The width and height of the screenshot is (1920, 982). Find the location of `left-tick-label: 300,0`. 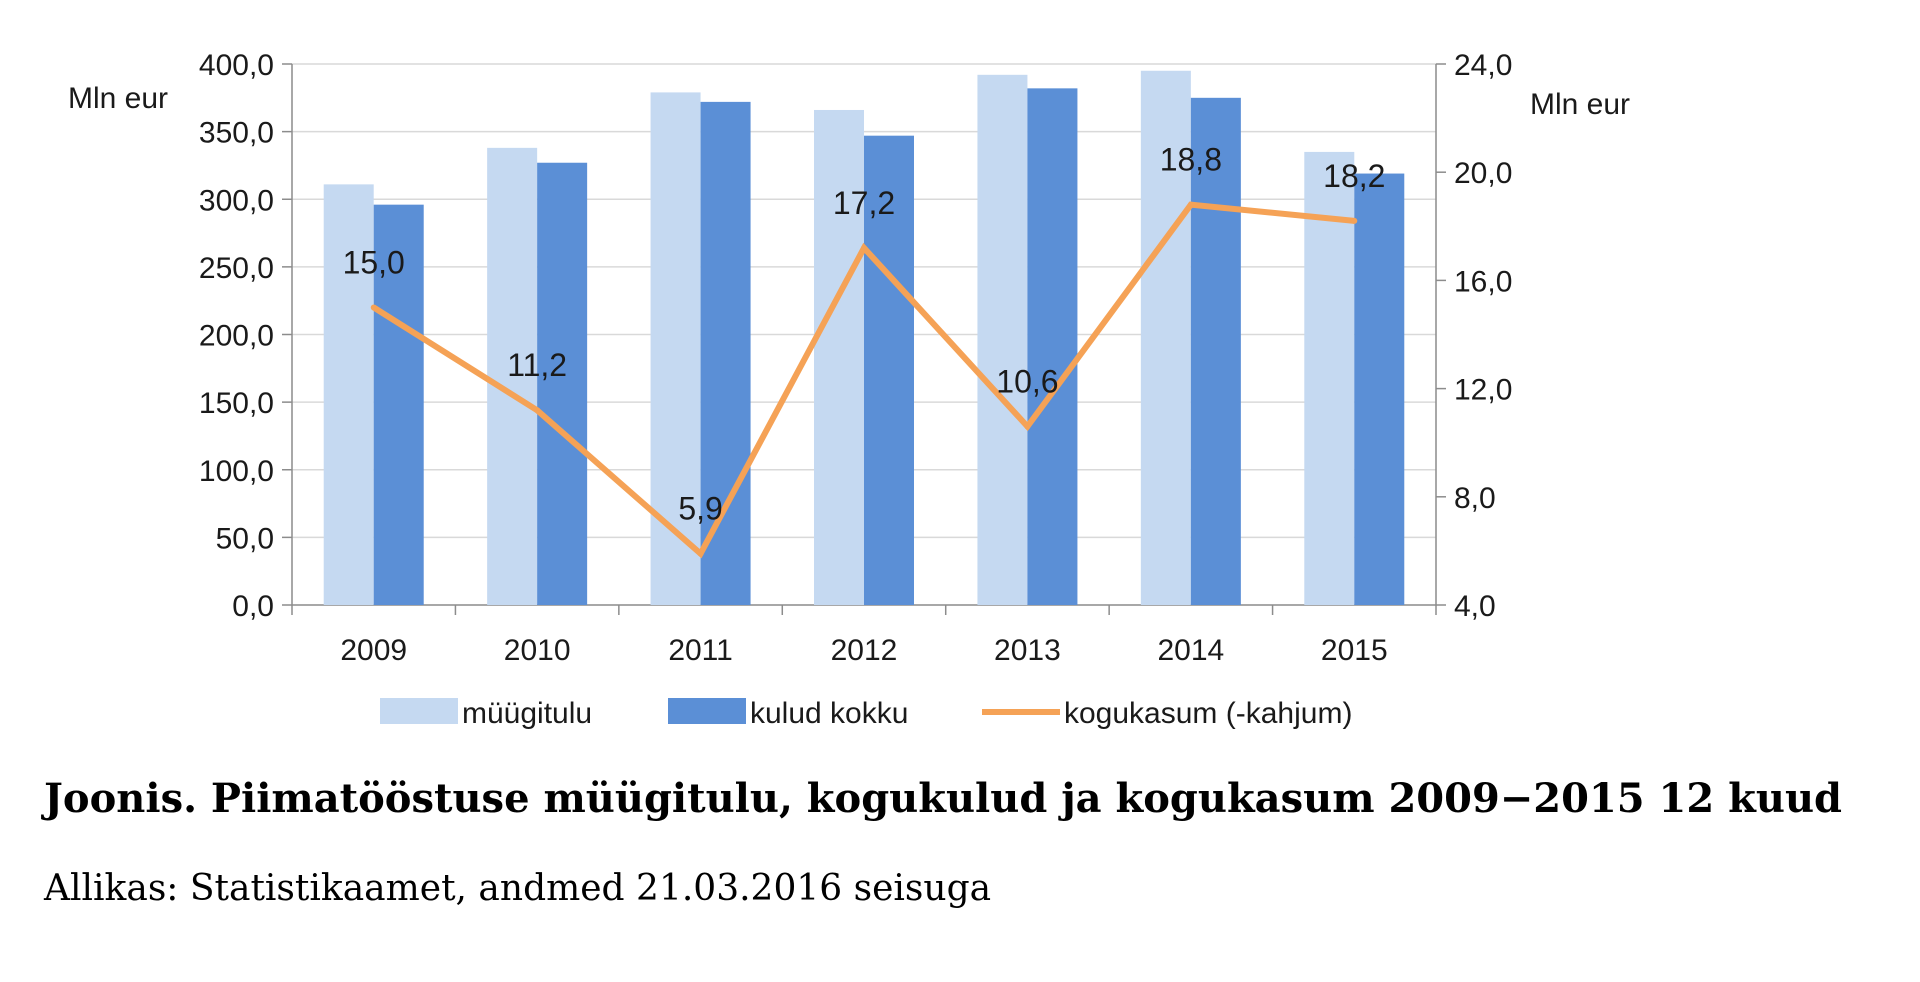

left-tick-label: 300,0 is located at coordinates (236, 200).